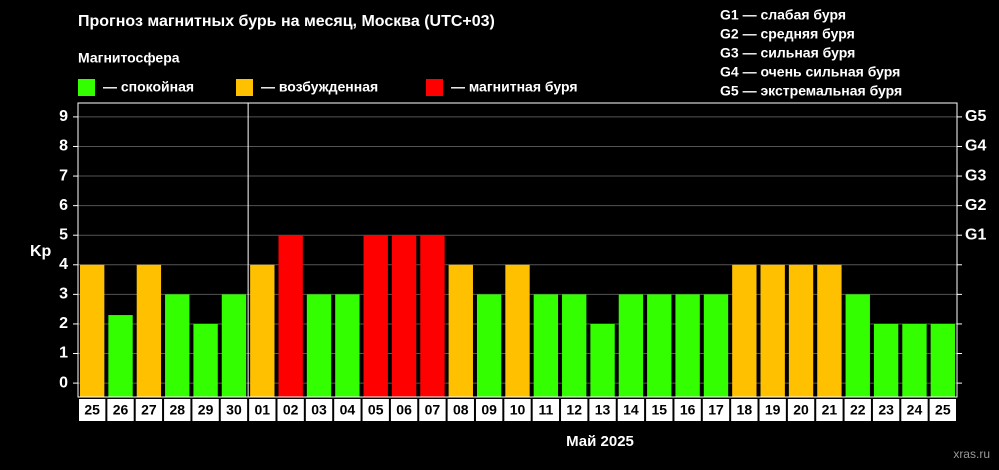 This screenshot has height=470, width=999. I want to click on x-tick-label: 08, so click(461, 410).